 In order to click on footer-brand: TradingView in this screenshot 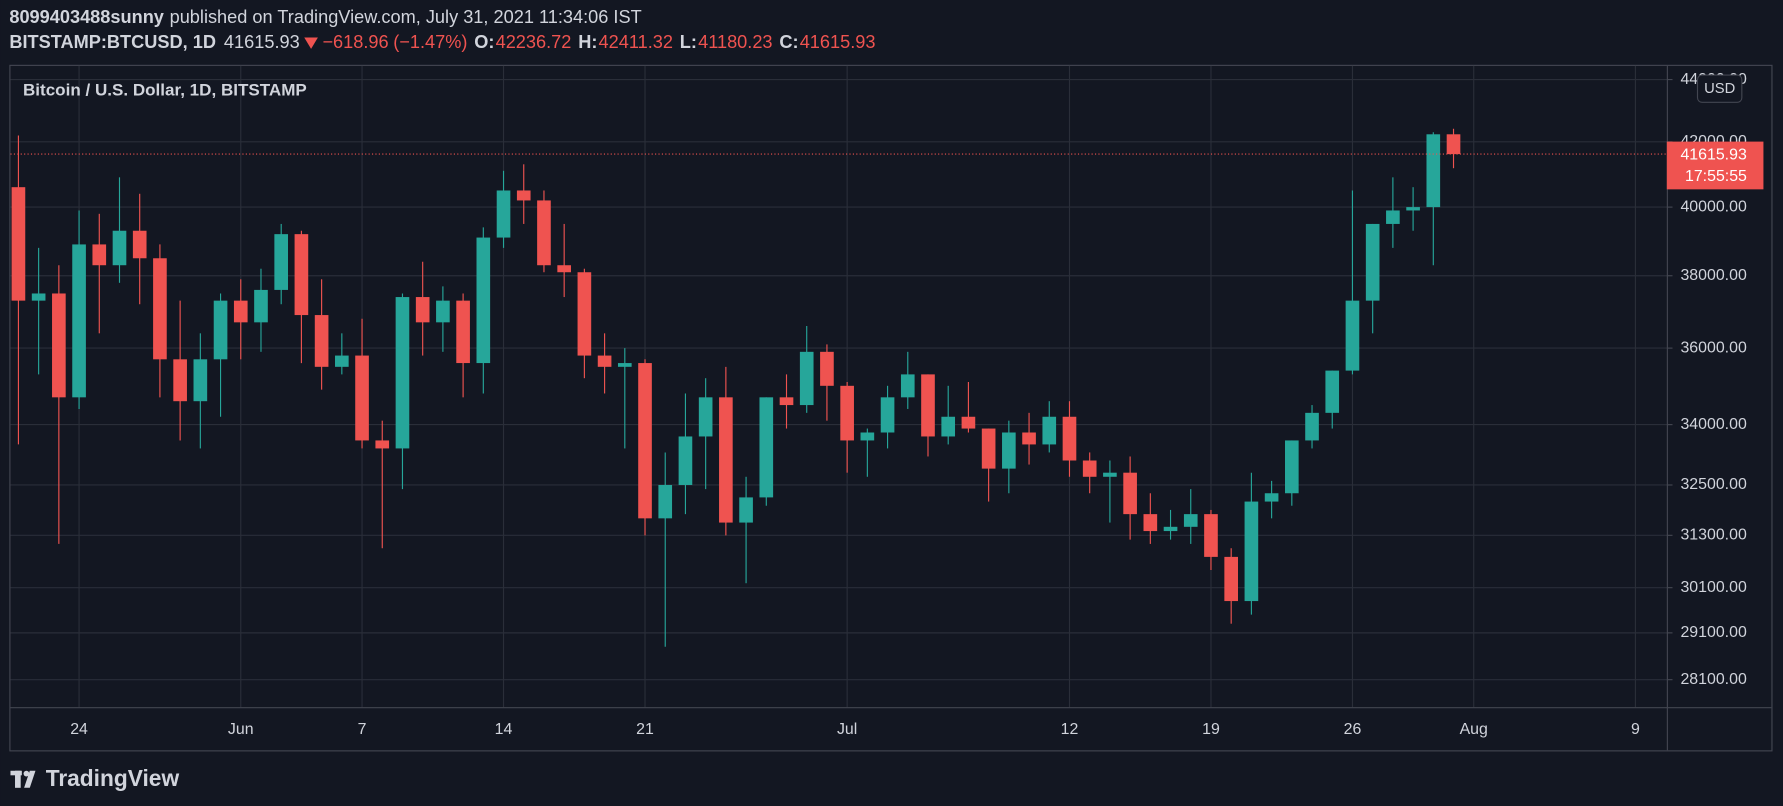, I will do `click(113, 778)`.